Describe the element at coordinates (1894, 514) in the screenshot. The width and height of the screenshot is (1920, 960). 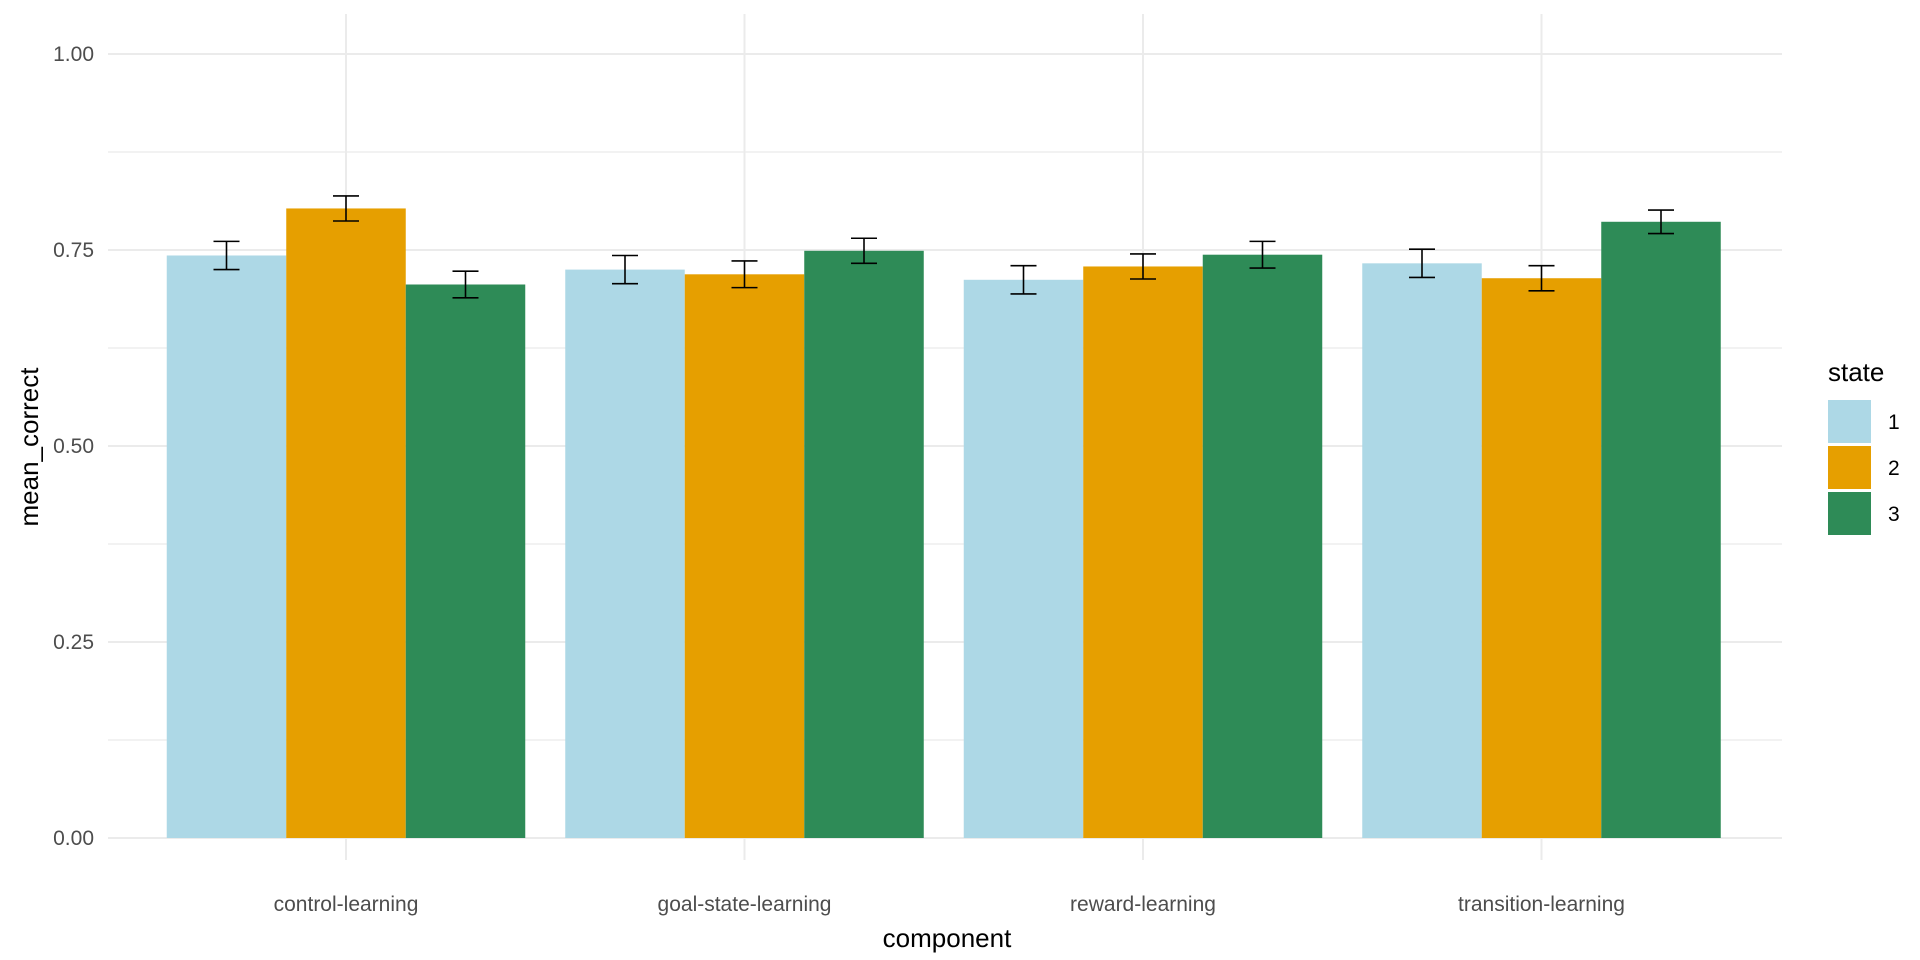
I see `legend-label-state-3: 3` at that location.